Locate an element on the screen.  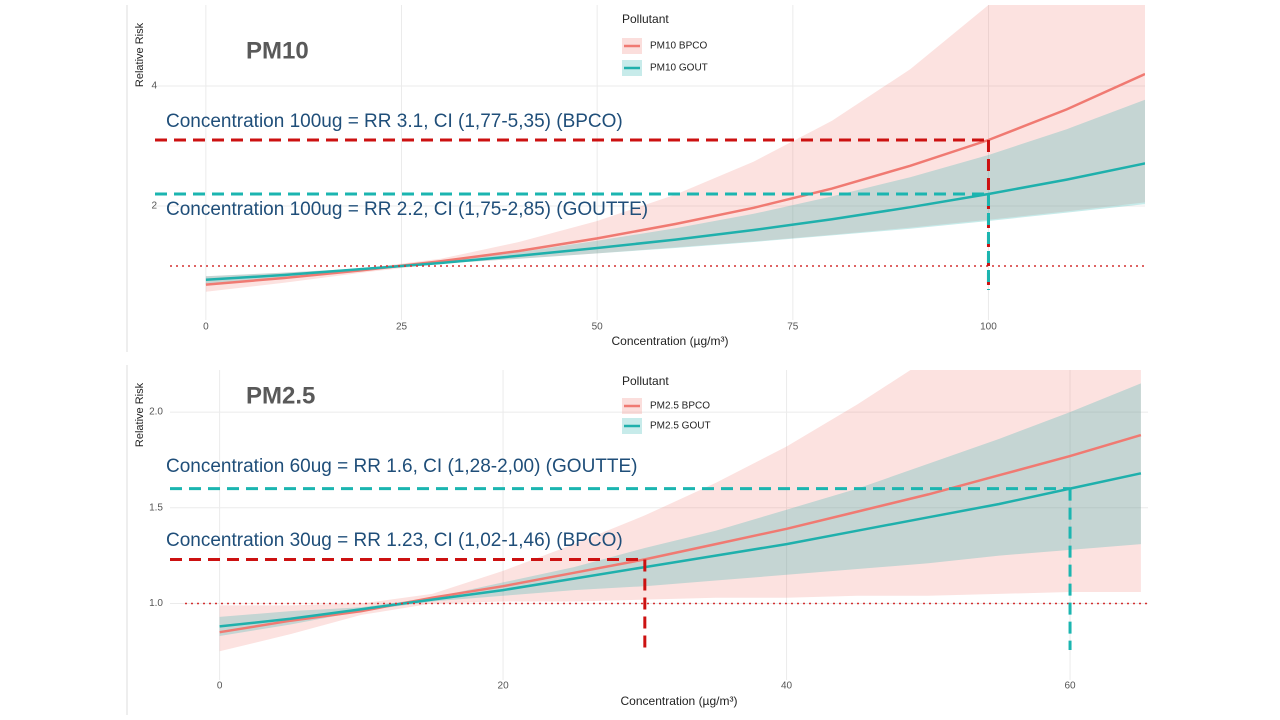
x-tick-label: 75 is located at coordinates (793, 327).